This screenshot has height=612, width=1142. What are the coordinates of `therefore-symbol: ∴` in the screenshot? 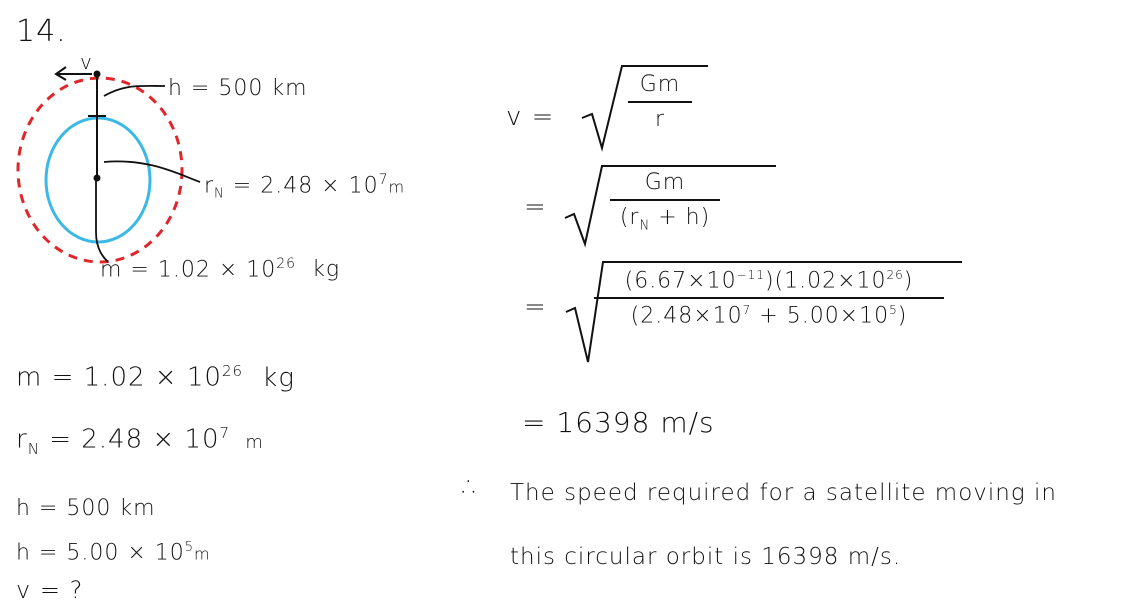 It's located at (471, 486).